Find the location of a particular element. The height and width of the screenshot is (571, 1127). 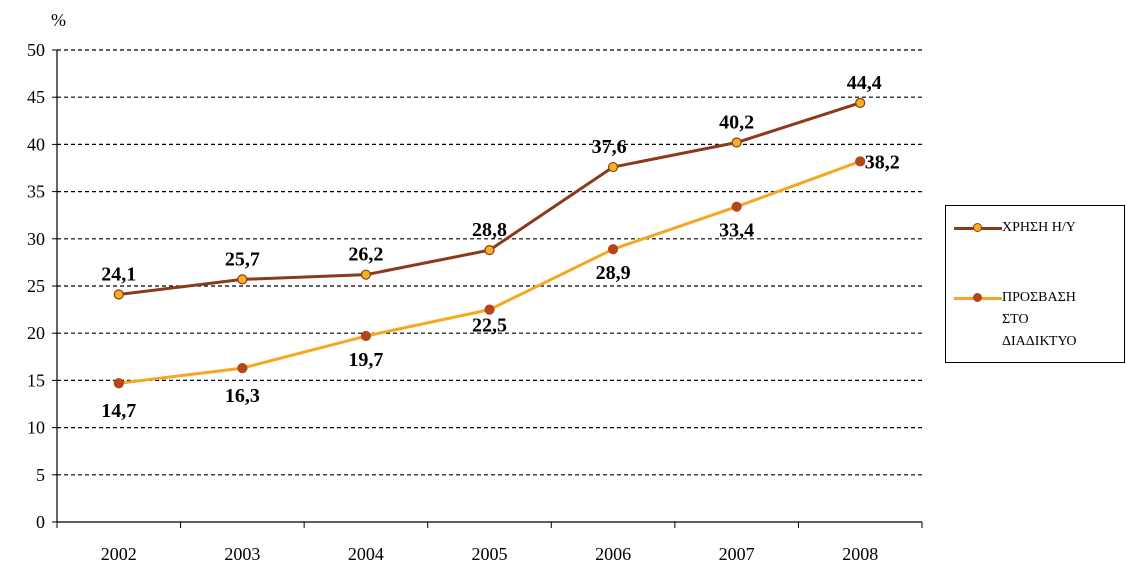

data-label: 28,8 is located at coordinates (489, 230).